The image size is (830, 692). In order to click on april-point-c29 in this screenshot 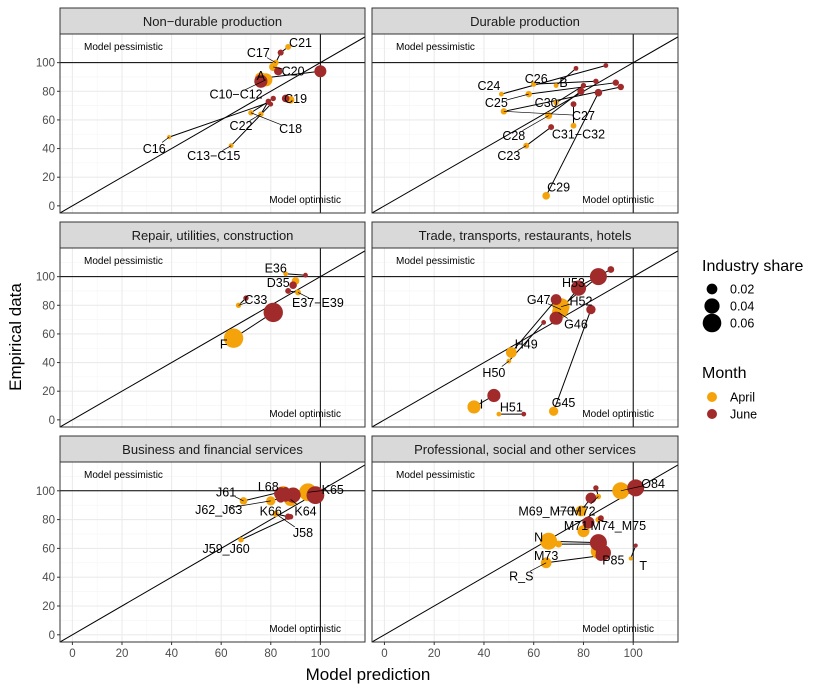, I will do `click(546, 196)`.